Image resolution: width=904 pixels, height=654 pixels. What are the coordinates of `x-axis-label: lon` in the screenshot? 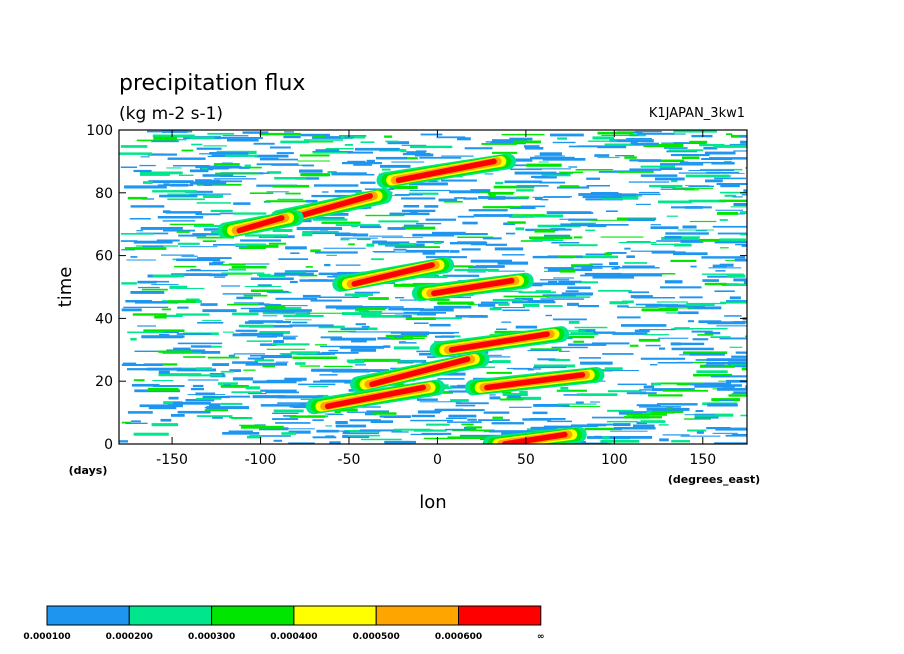 It's located at (432, 502).